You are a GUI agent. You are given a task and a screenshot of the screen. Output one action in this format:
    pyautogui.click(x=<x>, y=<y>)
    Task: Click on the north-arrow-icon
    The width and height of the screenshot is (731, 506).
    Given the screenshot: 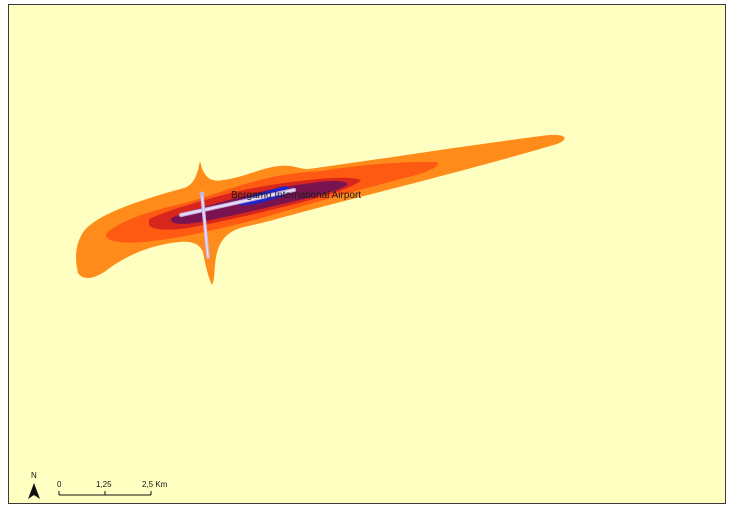 What is the action you would take?
    pyautogui.click(x=34, y=491)
    